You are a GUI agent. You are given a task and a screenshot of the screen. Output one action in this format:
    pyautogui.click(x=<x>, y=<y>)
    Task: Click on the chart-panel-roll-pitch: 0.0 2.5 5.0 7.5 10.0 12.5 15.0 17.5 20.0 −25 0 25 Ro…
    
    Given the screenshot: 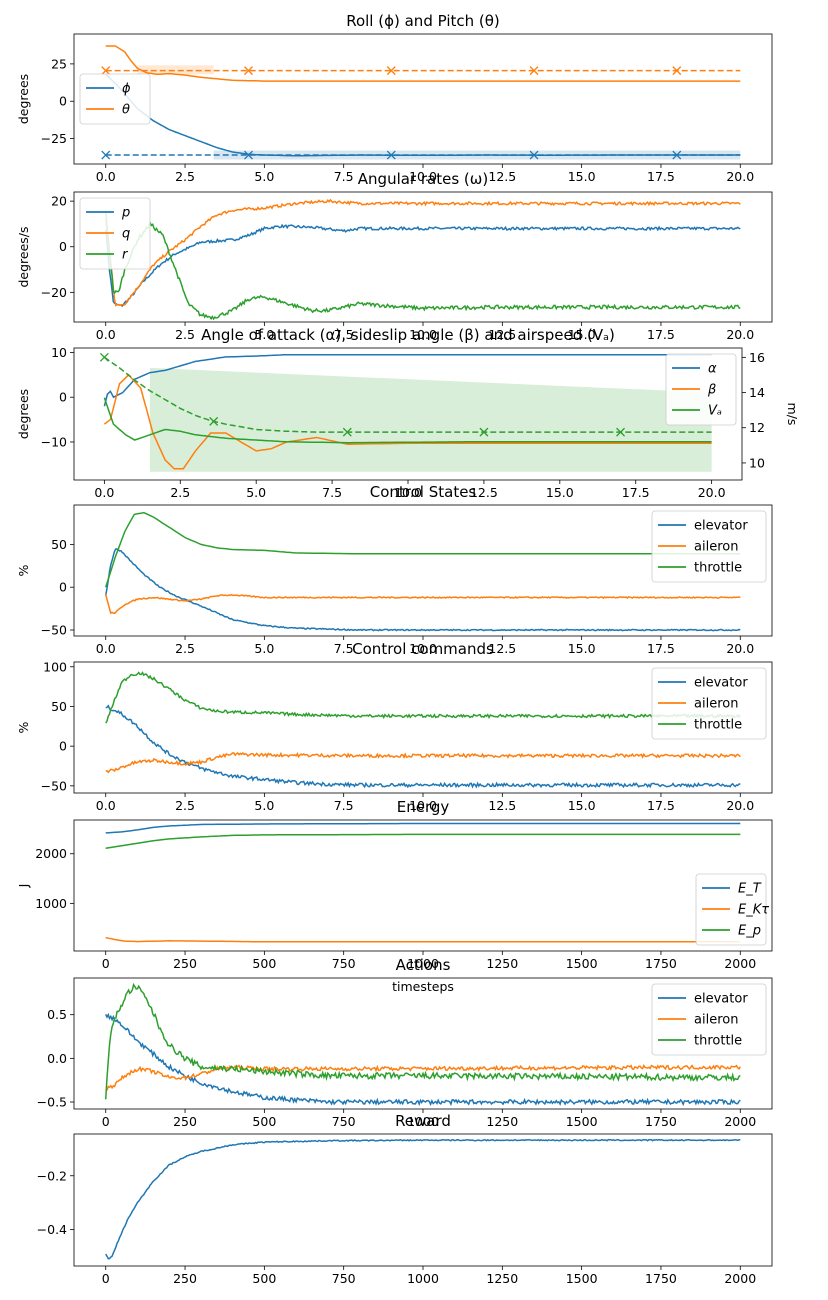 What is the action you would take?
    pyautogui.click(x=394, y=98)
    